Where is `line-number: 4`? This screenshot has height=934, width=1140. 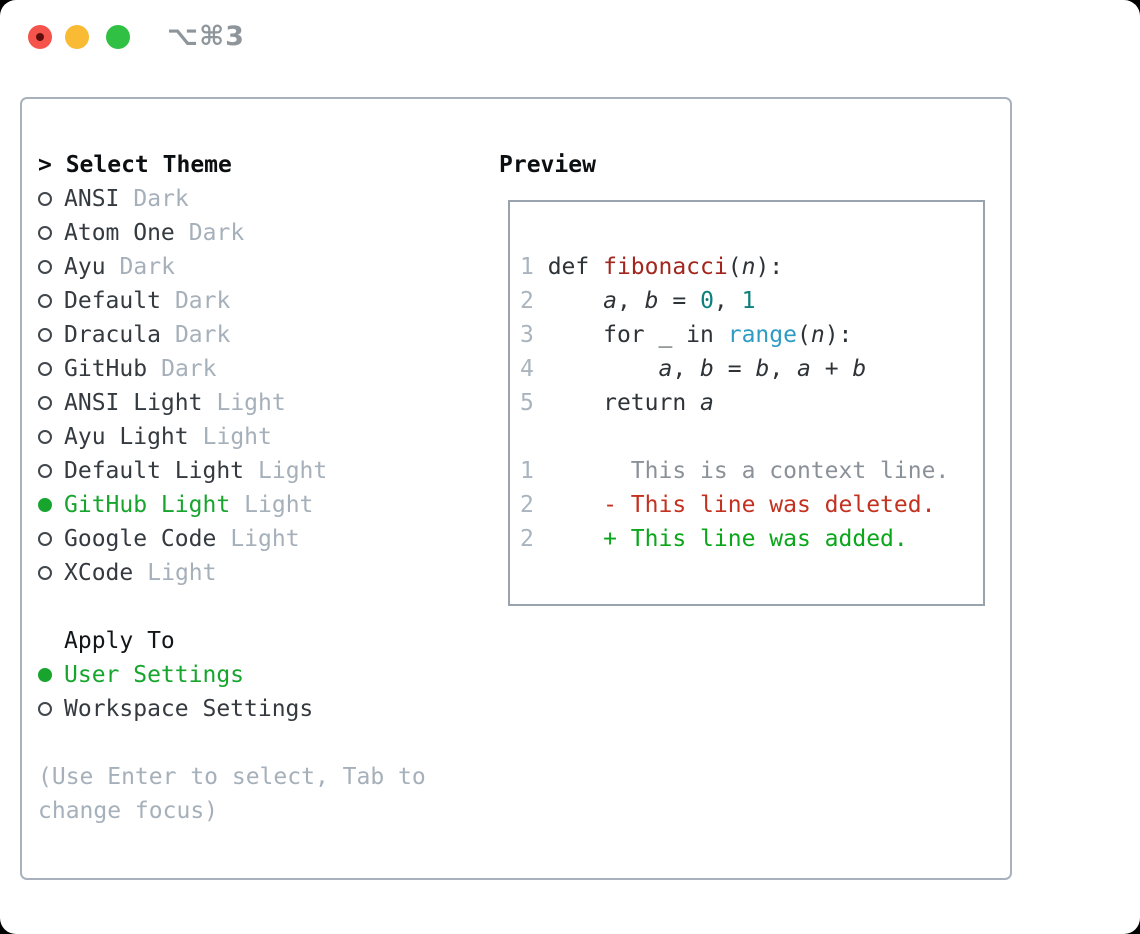
line-number: 4 is located at coordinates (534, 369).